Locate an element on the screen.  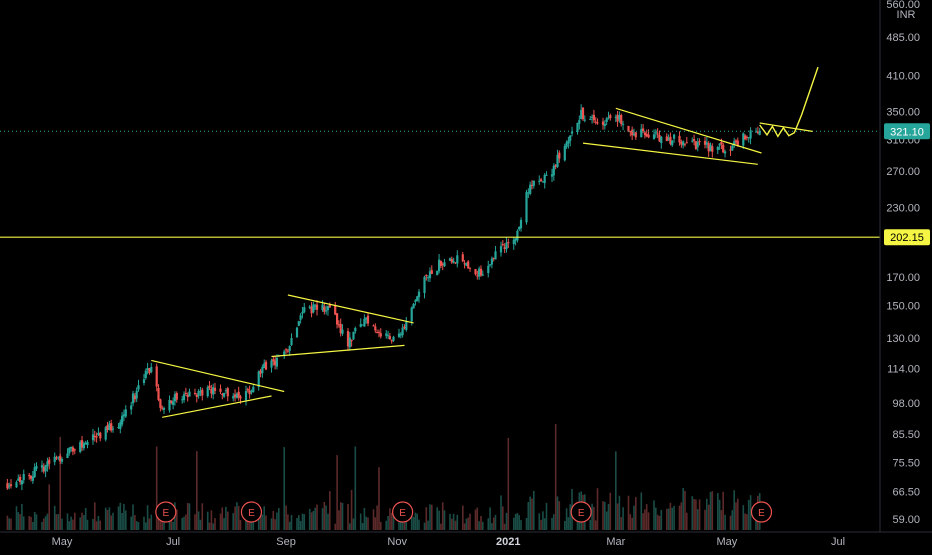
last-price-label: 321.10 is located at coordinates (907, 132).